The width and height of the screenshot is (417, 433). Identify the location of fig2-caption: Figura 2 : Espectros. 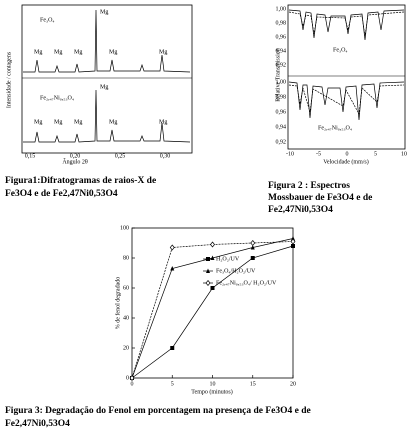
(309, 186).